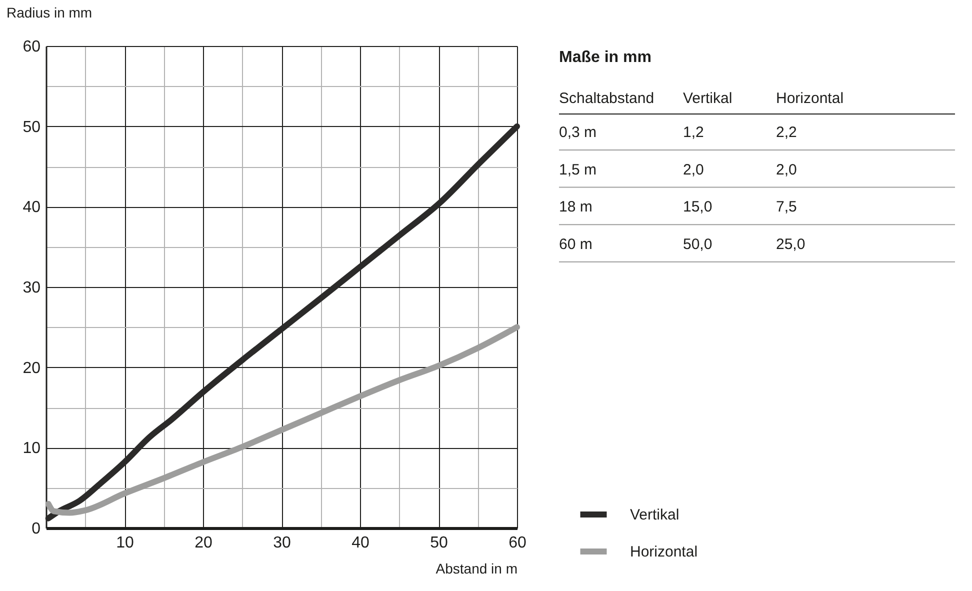 This screenshot has width=972, height=591. What do you see at coordinates (707, 98) in the screenshot?
I see `text: Vertikal` at bounding box center [707, 98].